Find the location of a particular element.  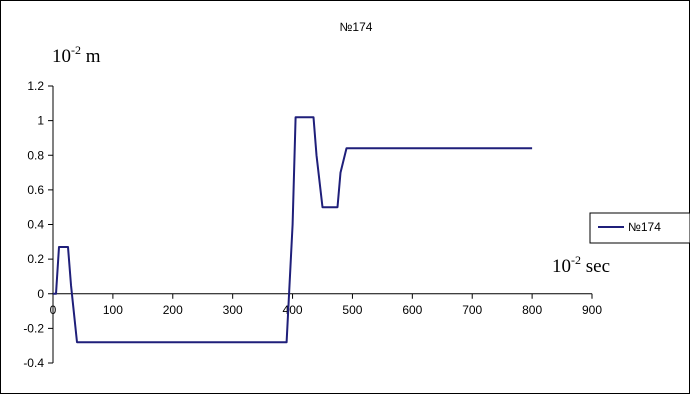

x-tick-label: 200 is located at coordinates (173, 310).